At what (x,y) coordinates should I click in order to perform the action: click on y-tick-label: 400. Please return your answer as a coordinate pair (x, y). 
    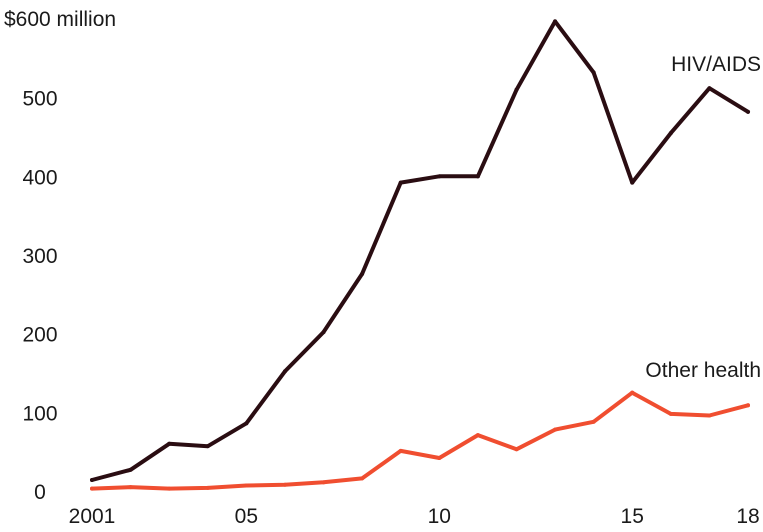
    Looking at the image, I should click on (39, 177).